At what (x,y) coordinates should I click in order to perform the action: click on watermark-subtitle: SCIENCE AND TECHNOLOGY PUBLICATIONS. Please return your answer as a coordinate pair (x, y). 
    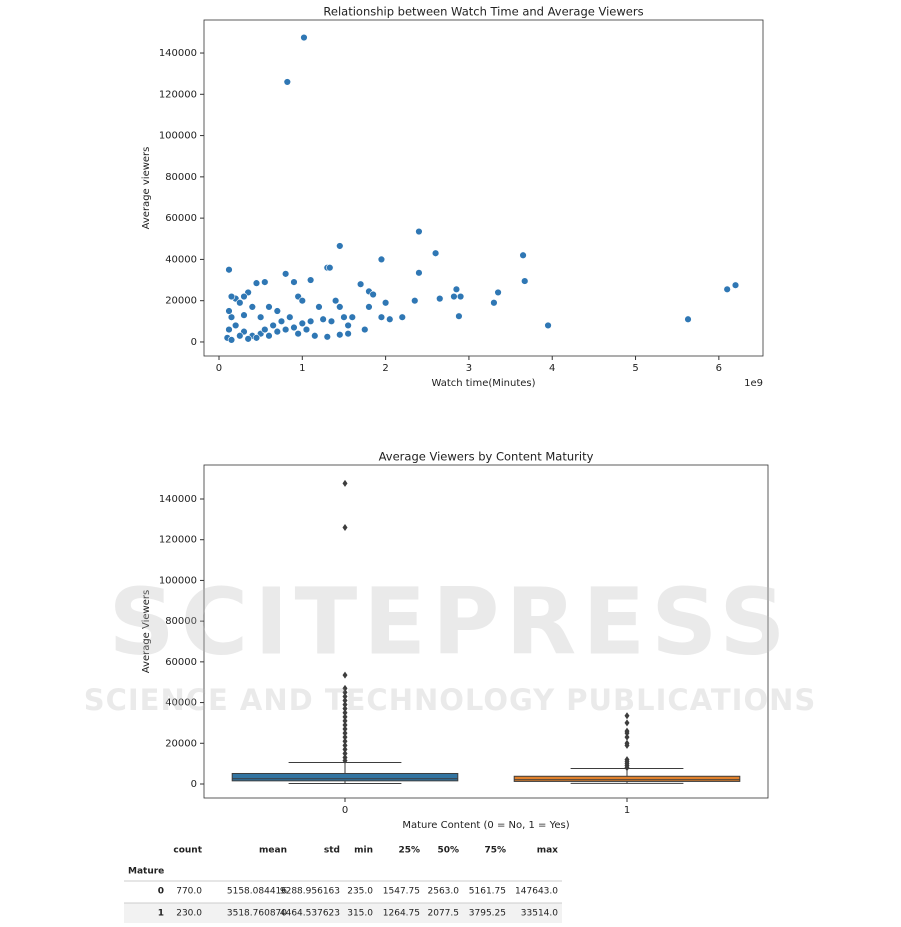
    Looking at the image, I should click on (450, 700).